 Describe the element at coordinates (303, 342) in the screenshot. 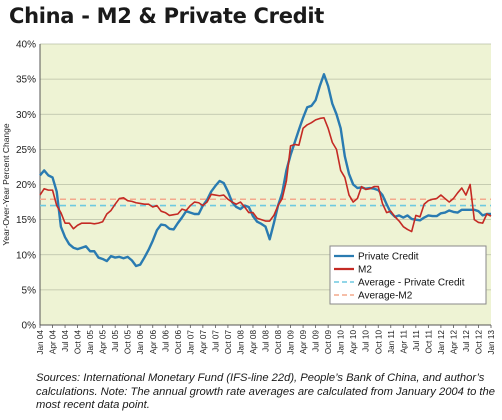

I see `x-tick-label: Apr 09` at that location.